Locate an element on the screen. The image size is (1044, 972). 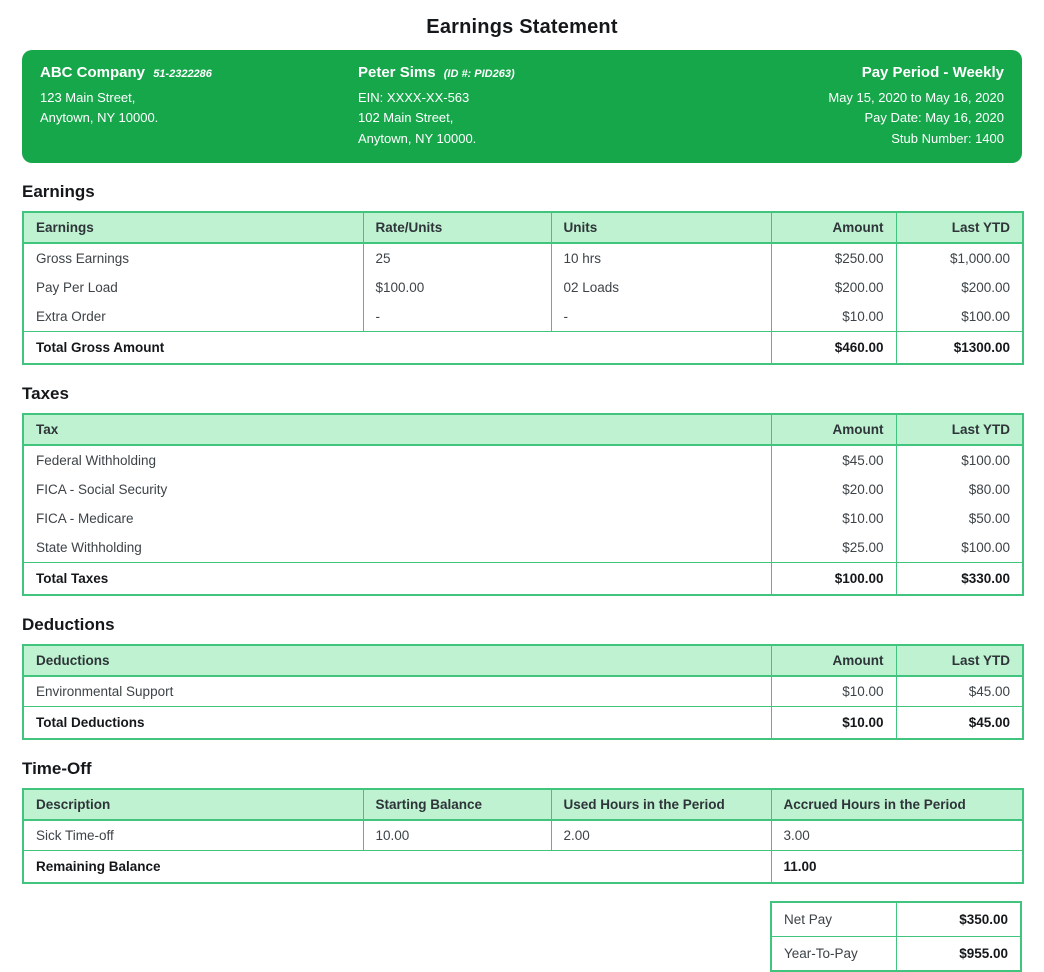
table-row: Environmental Support $10.00 $45.00 is located at coordinates (523, 691).